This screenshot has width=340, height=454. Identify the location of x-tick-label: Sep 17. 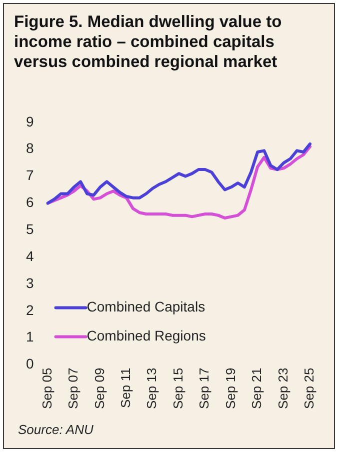
(204, 388).